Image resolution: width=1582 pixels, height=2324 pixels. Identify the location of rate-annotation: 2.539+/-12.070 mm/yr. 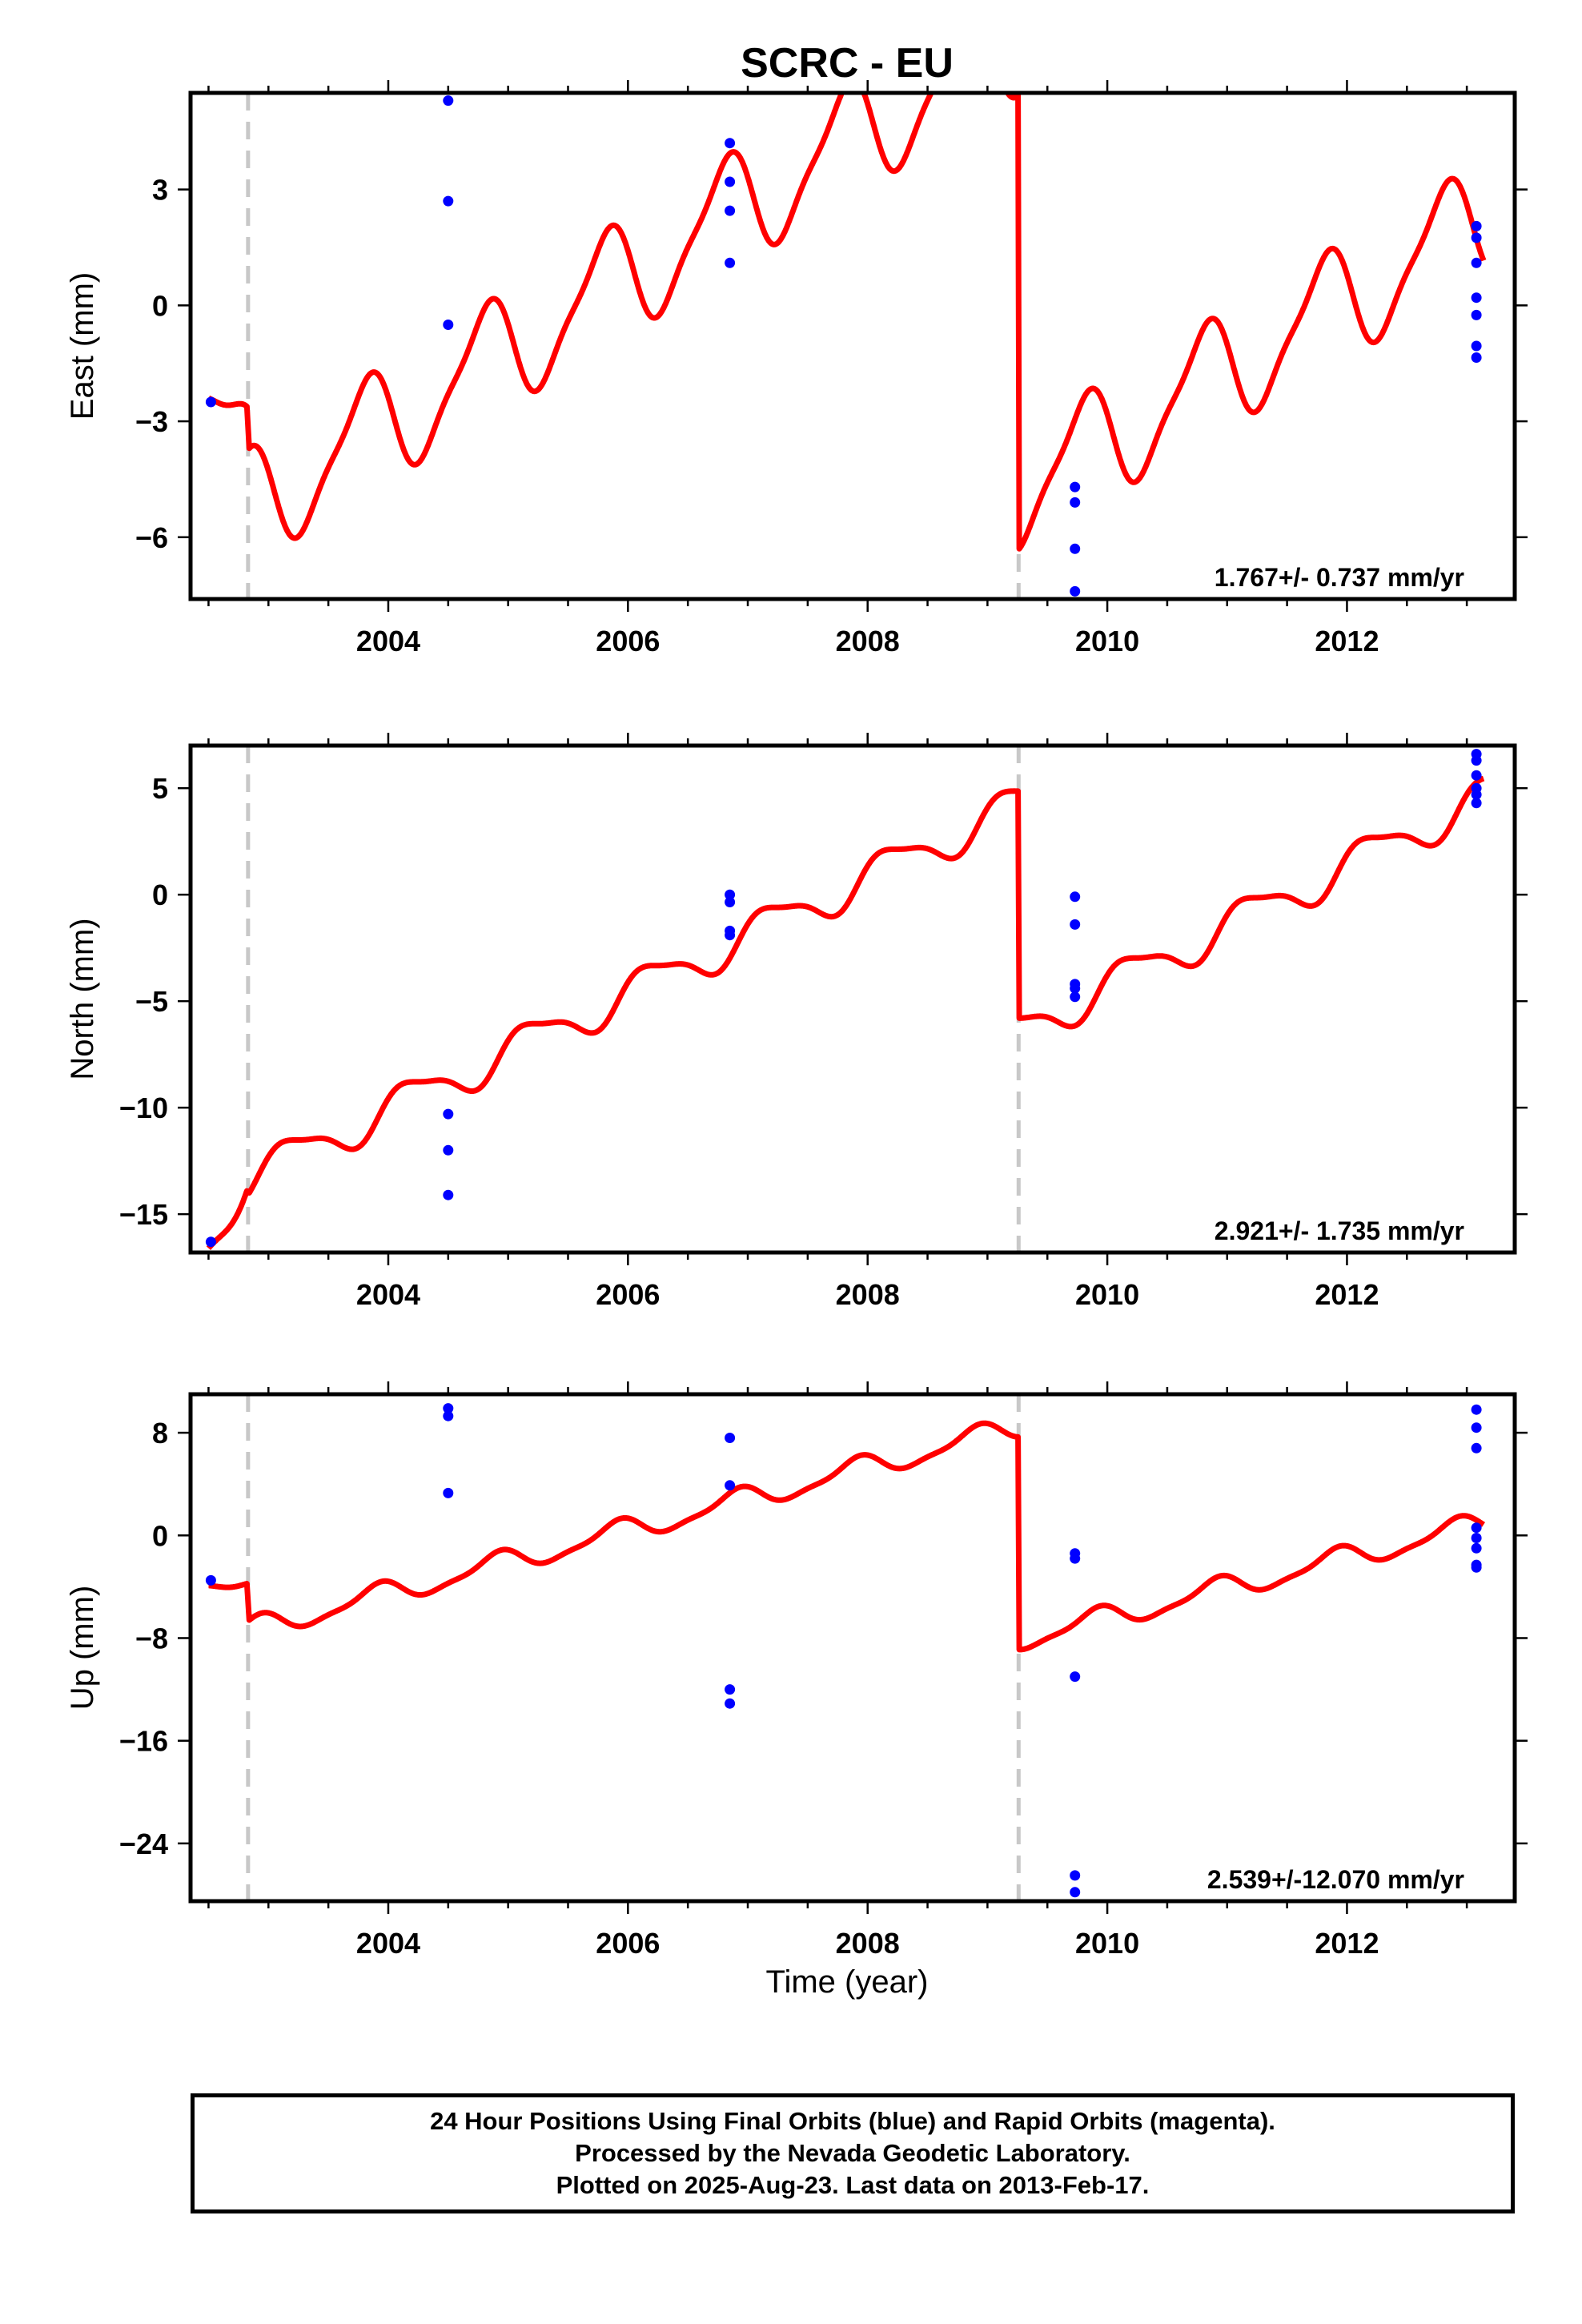
(1335, 1879).